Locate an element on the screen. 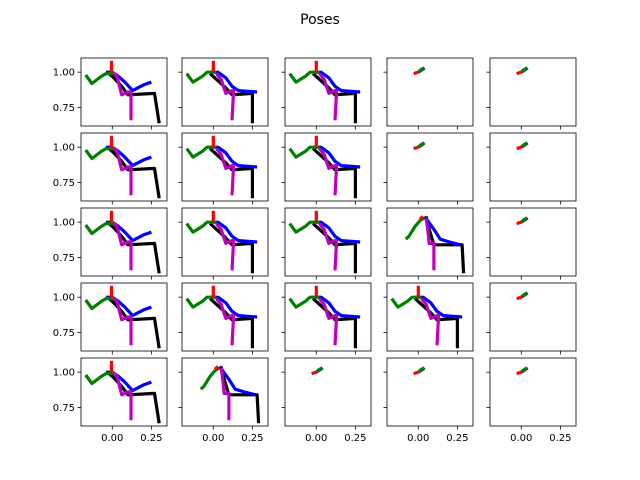 The width and height of the screenshot is (640, 480). panel-r1-c2 is located at coordinates (223, 93).